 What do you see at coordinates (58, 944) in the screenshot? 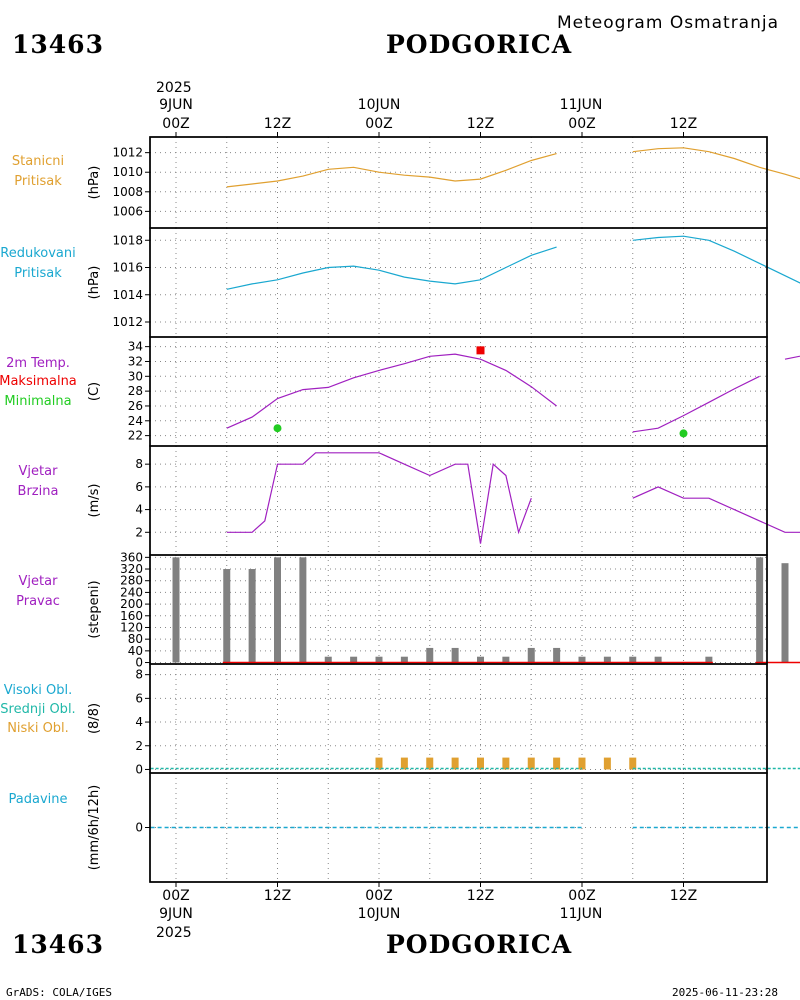
I see `station-id-bottom: 13463` at bounding box center [58, 944].